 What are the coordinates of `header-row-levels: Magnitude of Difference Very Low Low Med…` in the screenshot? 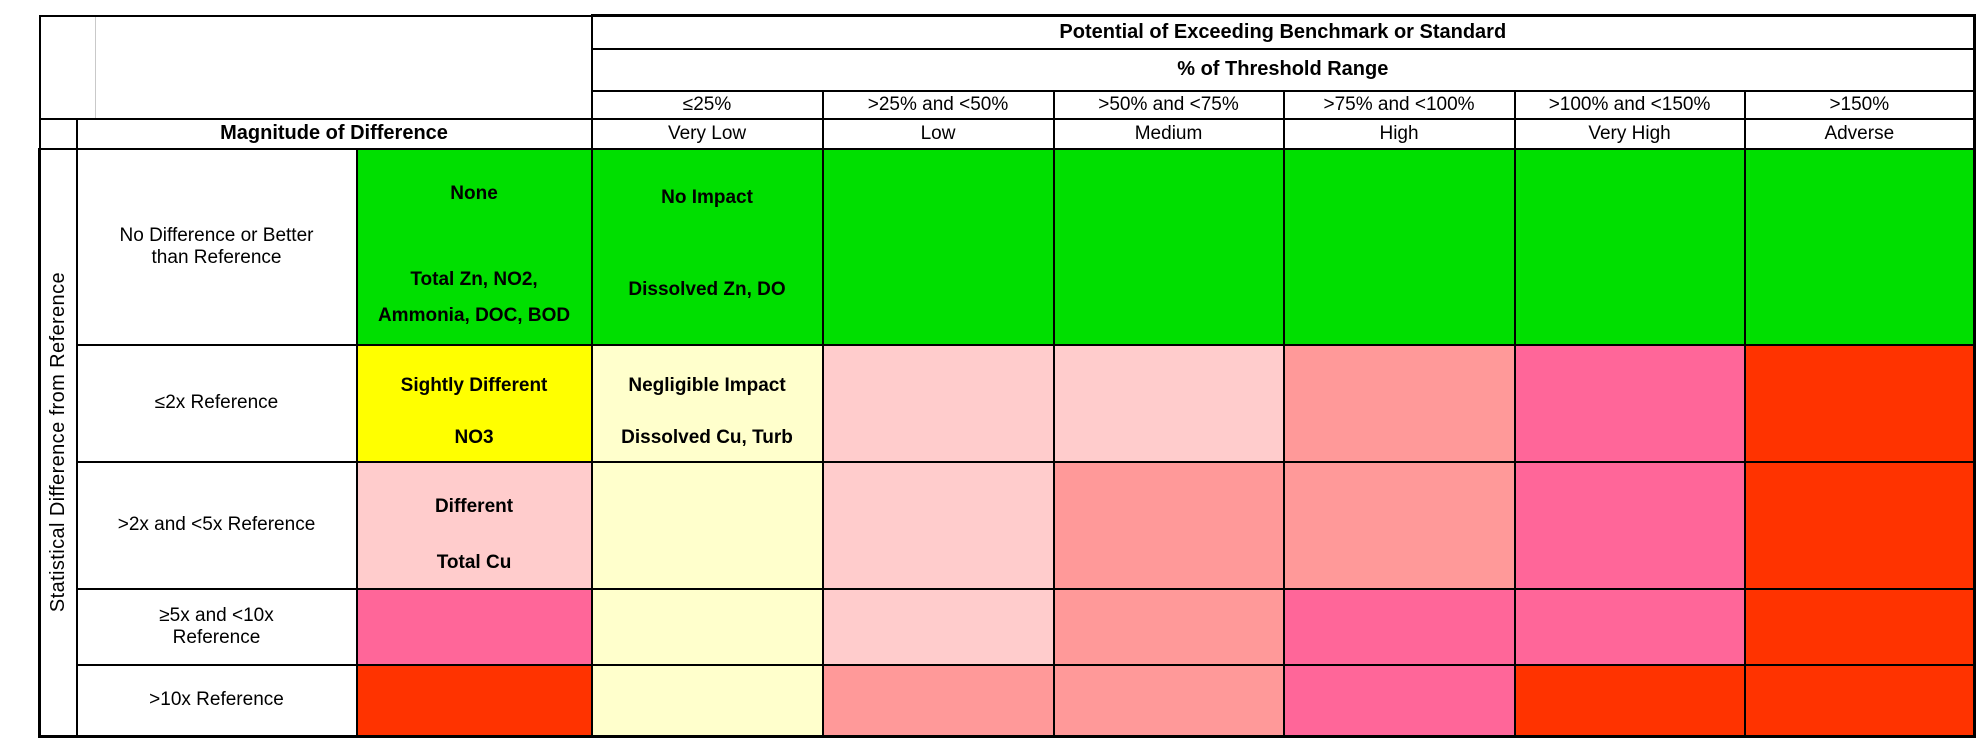 It's located at (1007, 133).